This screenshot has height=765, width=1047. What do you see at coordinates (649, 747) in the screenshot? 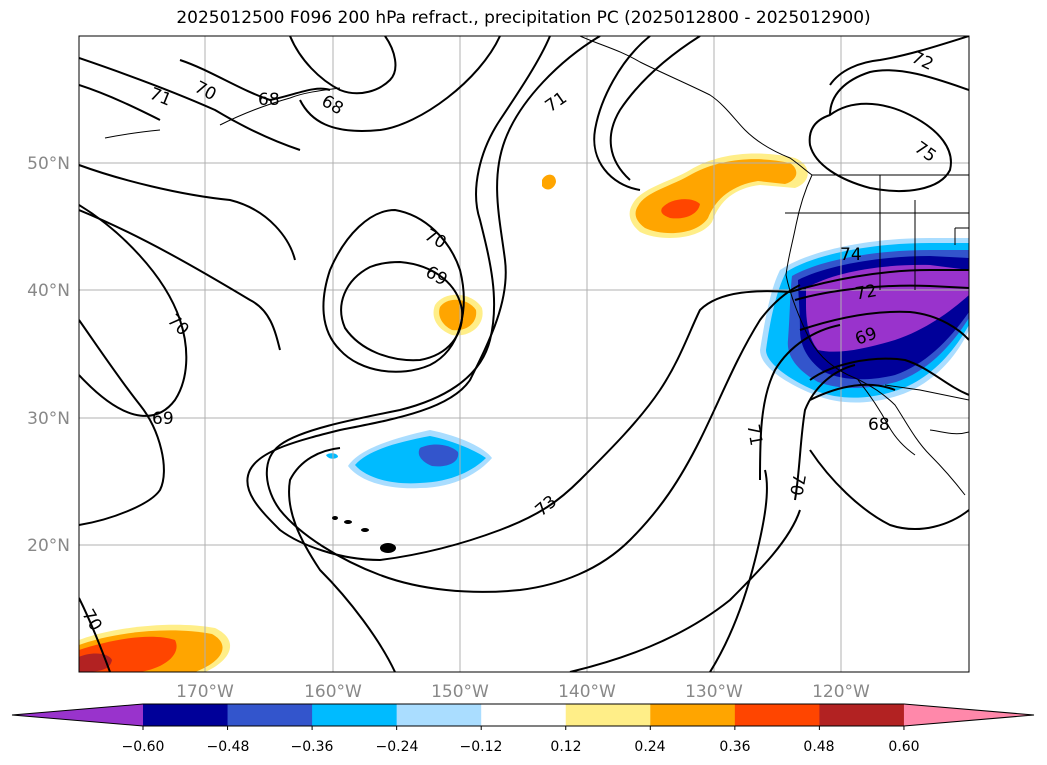
I see `colorbar-tick-label: 0.24` at bounding box center [649, 747].